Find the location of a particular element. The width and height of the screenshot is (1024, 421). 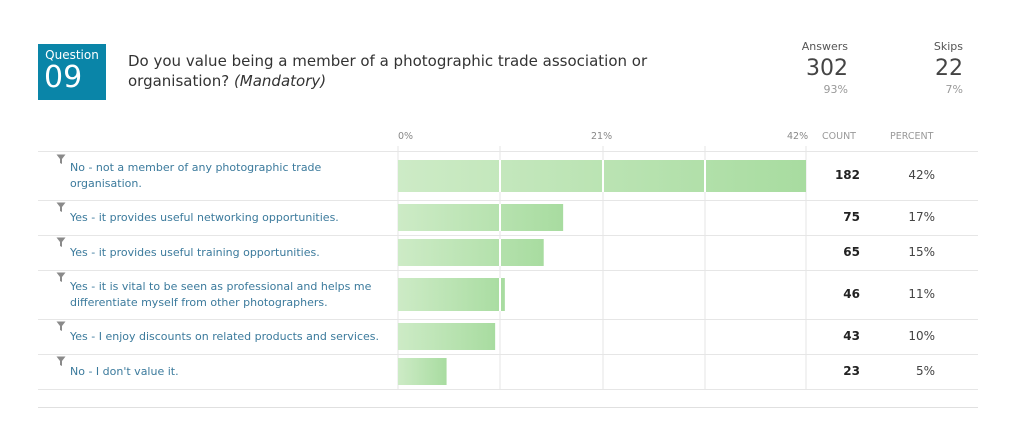

count-value: 46 is located at coordinates (851, 293).